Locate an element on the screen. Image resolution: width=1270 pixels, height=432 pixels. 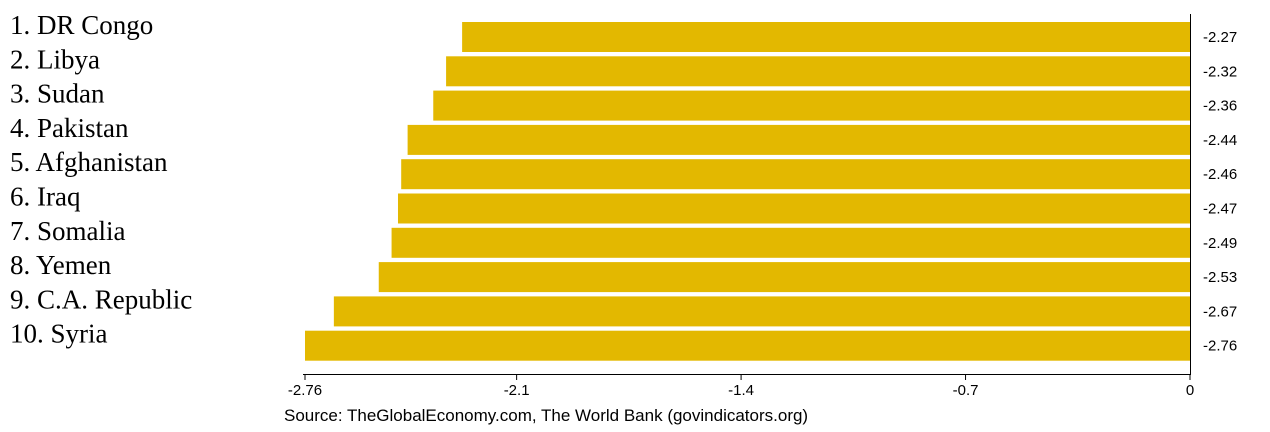
x-axis-ticks: -2.76 -2.1 -1.4 -0.7 0 is located at coordinates (741, 386).